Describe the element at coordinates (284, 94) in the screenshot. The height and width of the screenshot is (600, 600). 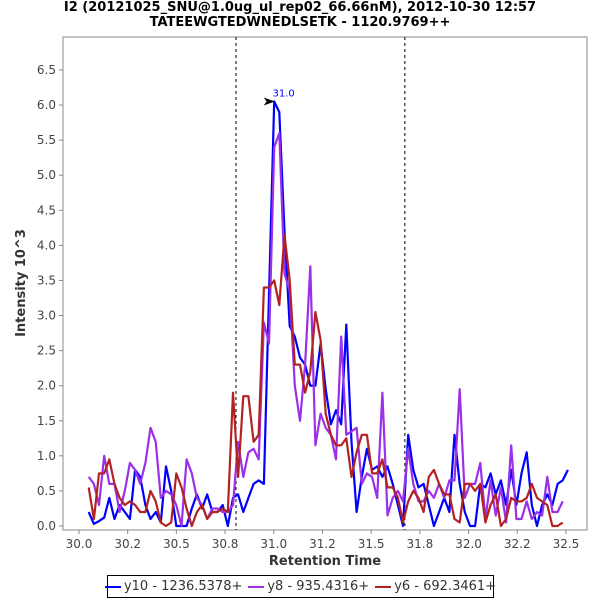
I see `peak-label: 31.0` at that location.